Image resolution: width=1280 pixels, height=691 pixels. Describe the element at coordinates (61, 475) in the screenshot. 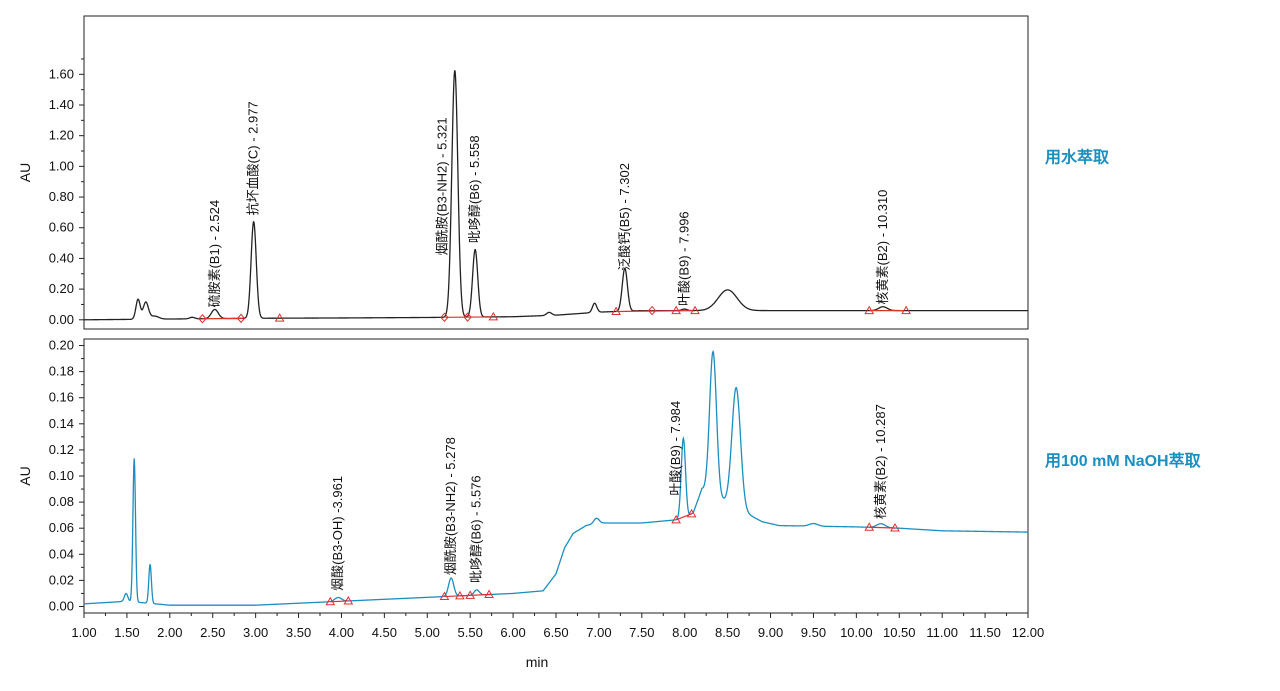

I see `y-tick-label: 0.10` at that location.